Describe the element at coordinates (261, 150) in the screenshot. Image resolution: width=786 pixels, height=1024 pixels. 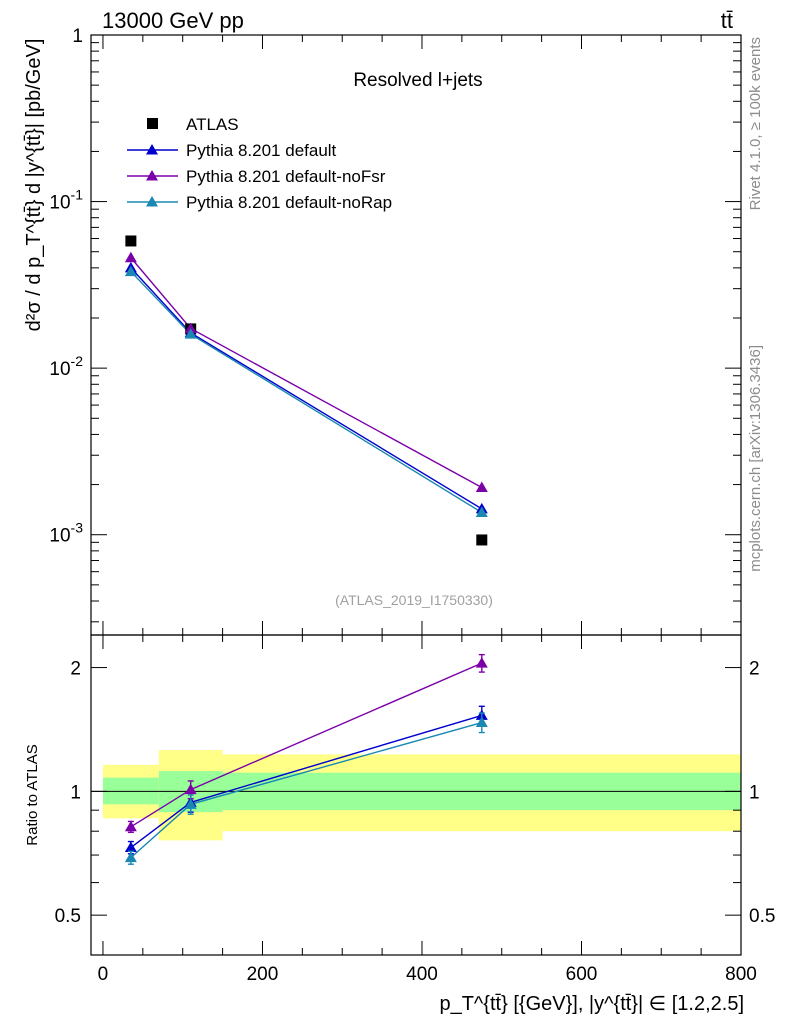
I see `legend-label: Pythia 8.201 default` at that location.